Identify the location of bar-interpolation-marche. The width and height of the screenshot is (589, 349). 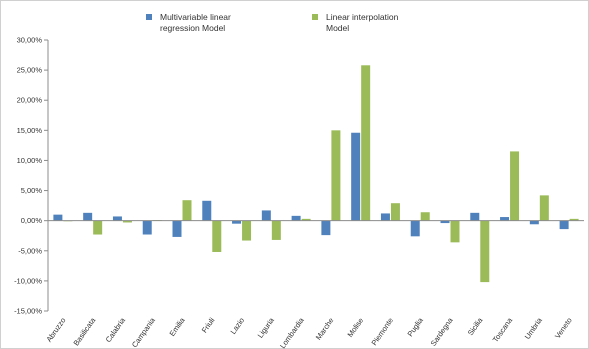
(336, 175).